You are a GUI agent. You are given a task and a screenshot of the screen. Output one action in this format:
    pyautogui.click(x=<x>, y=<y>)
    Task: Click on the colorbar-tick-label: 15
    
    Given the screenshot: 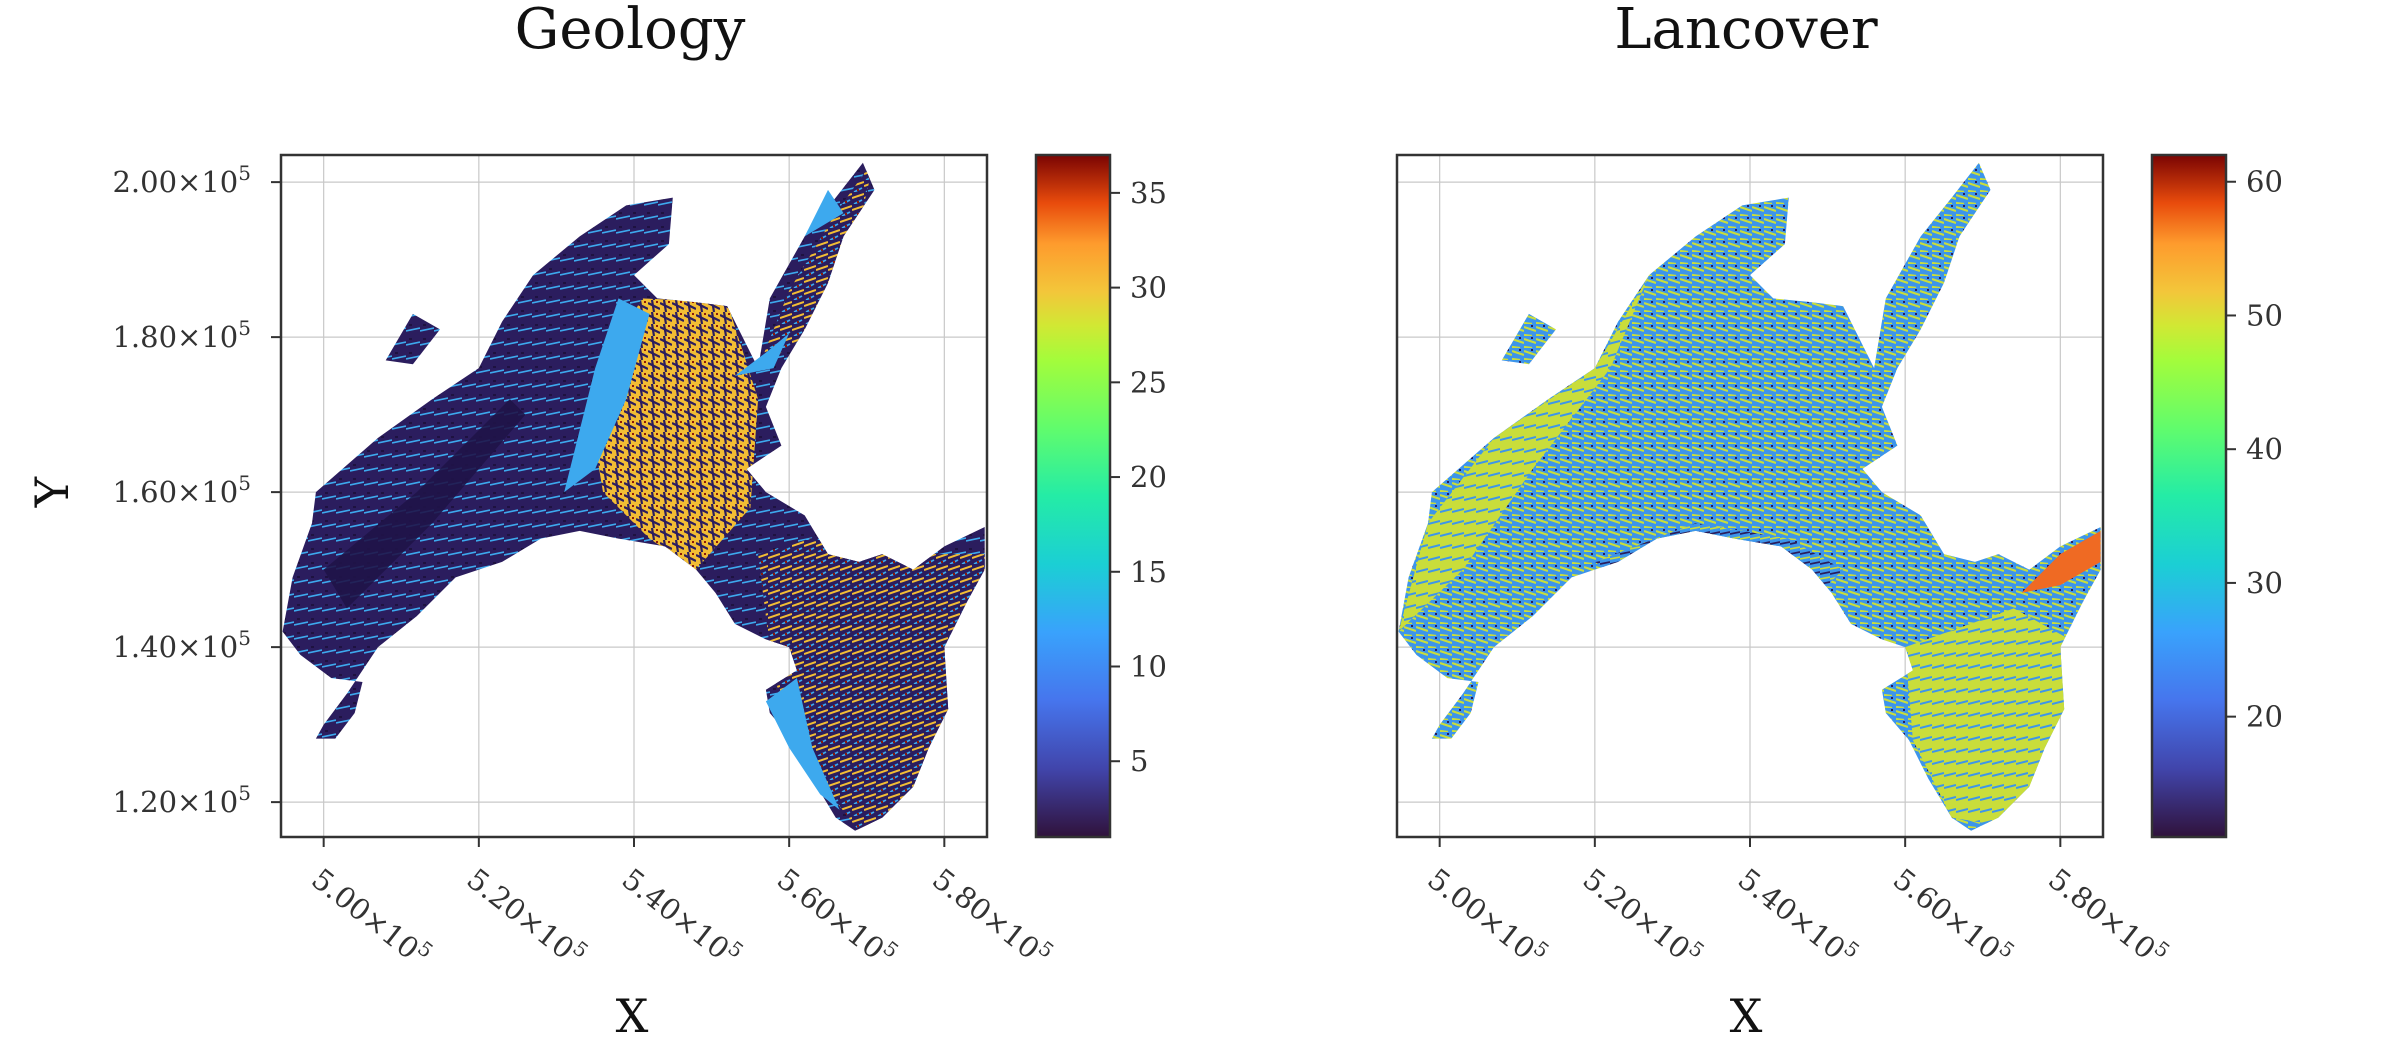 What is the action you would take?
    pyautogui.click(x=1148, y=572)
    